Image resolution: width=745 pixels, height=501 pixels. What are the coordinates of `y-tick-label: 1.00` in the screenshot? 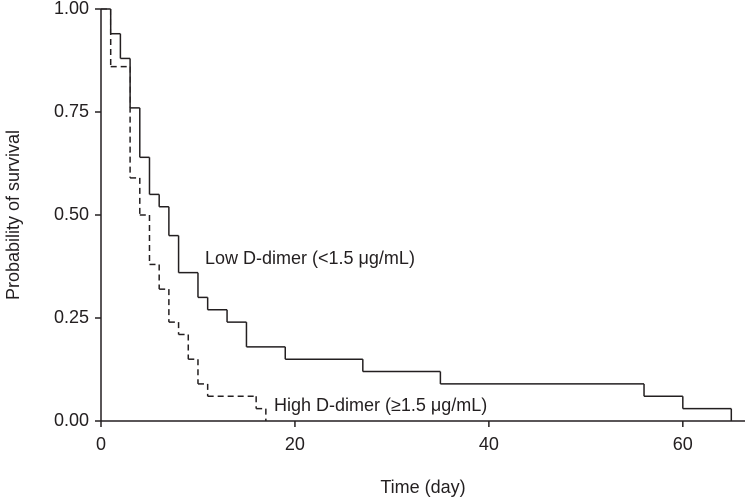 It's located at (71, 9).